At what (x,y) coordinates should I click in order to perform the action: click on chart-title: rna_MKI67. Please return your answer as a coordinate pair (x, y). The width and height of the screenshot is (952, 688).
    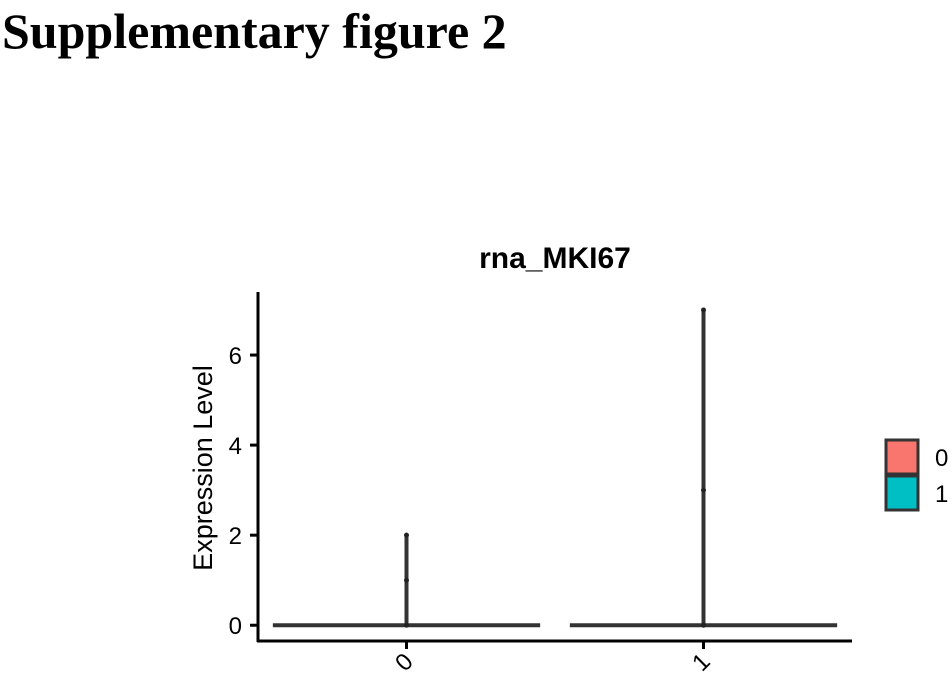
    Looking at the image, I should click on (555, 258).